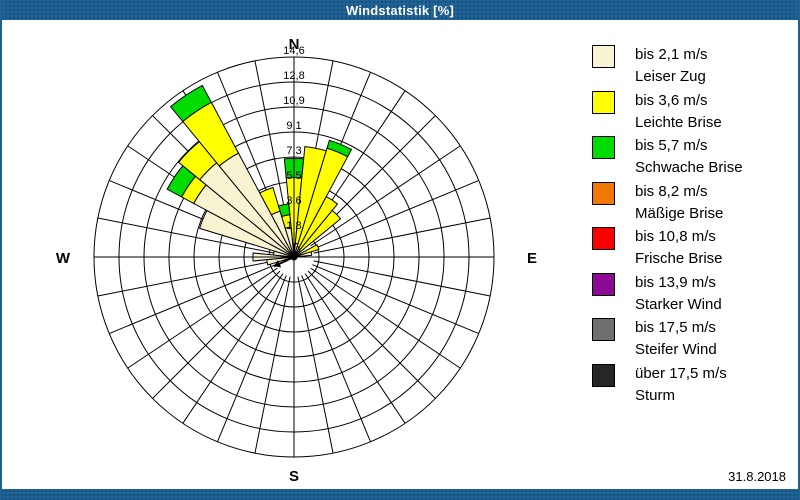 The image size is (800, 500). What do you see at coordinates (675, 327) in the screenshot?
I see `legend-speed-label: bis 17,5 m/s` at bounding box center [675, 327].